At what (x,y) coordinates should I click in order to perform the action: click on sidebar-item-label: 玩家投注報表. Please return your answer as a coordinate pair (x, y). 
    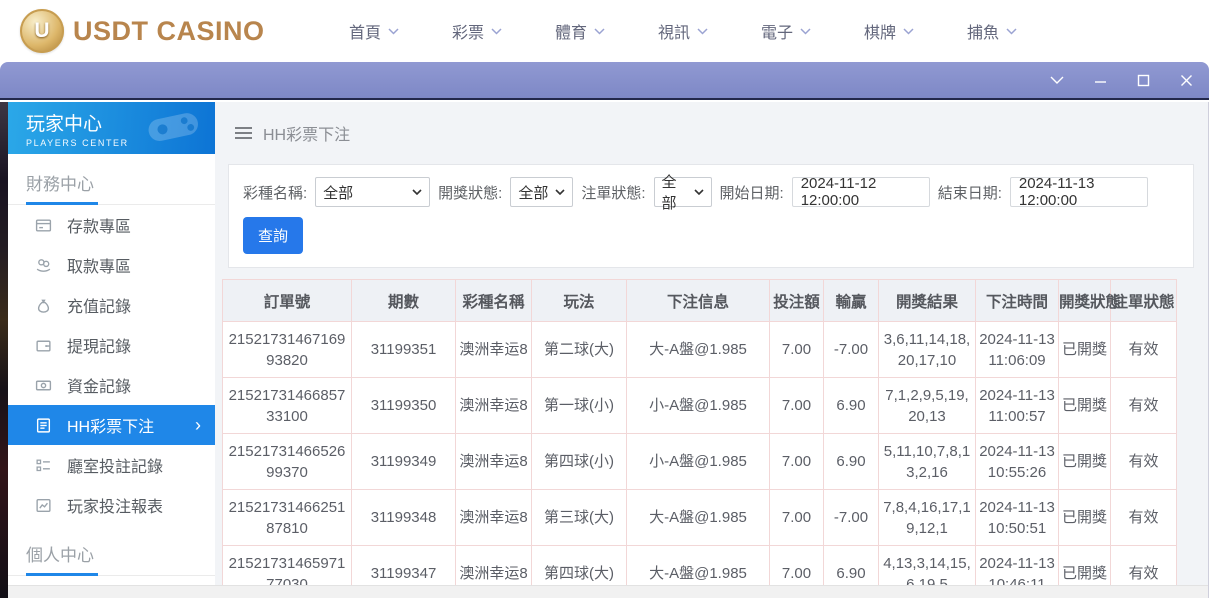
    Looking at the image, I should click on (115, 507).